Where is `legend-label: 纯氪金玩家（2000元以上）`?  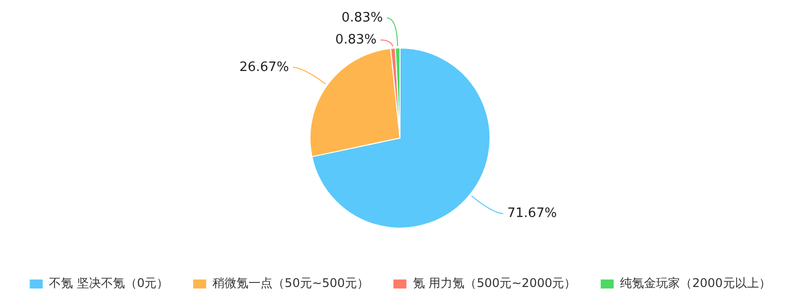
legend-label: 纯氪金玩家（2000元以上） is located at coordinates (695, 283).